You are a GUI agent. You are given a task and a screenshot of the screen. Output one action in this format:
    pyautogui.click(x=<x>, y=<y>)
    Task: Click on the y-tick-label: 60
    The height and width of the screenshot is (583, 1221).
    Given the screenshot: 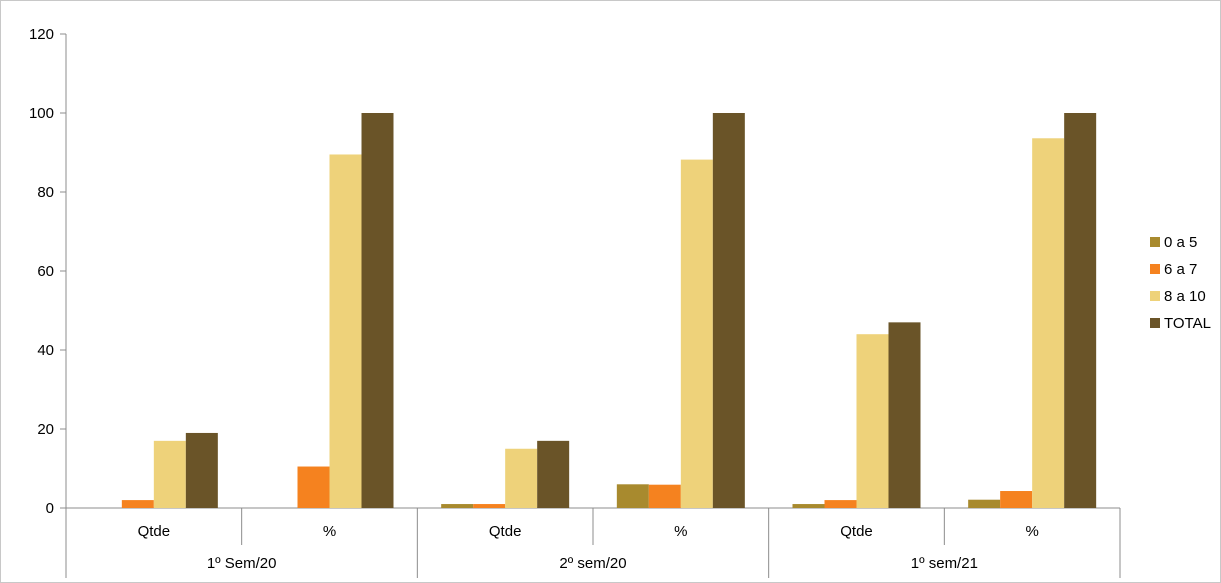 What is the action you would take?
    pyautogui.click(x=45, y=271)
    